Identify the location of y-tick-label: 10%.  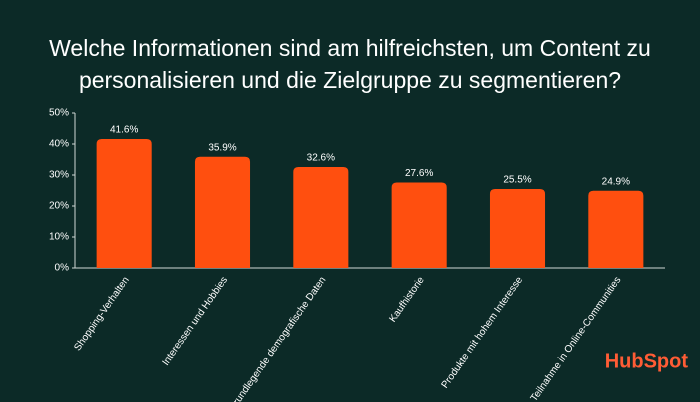
(59, 237).